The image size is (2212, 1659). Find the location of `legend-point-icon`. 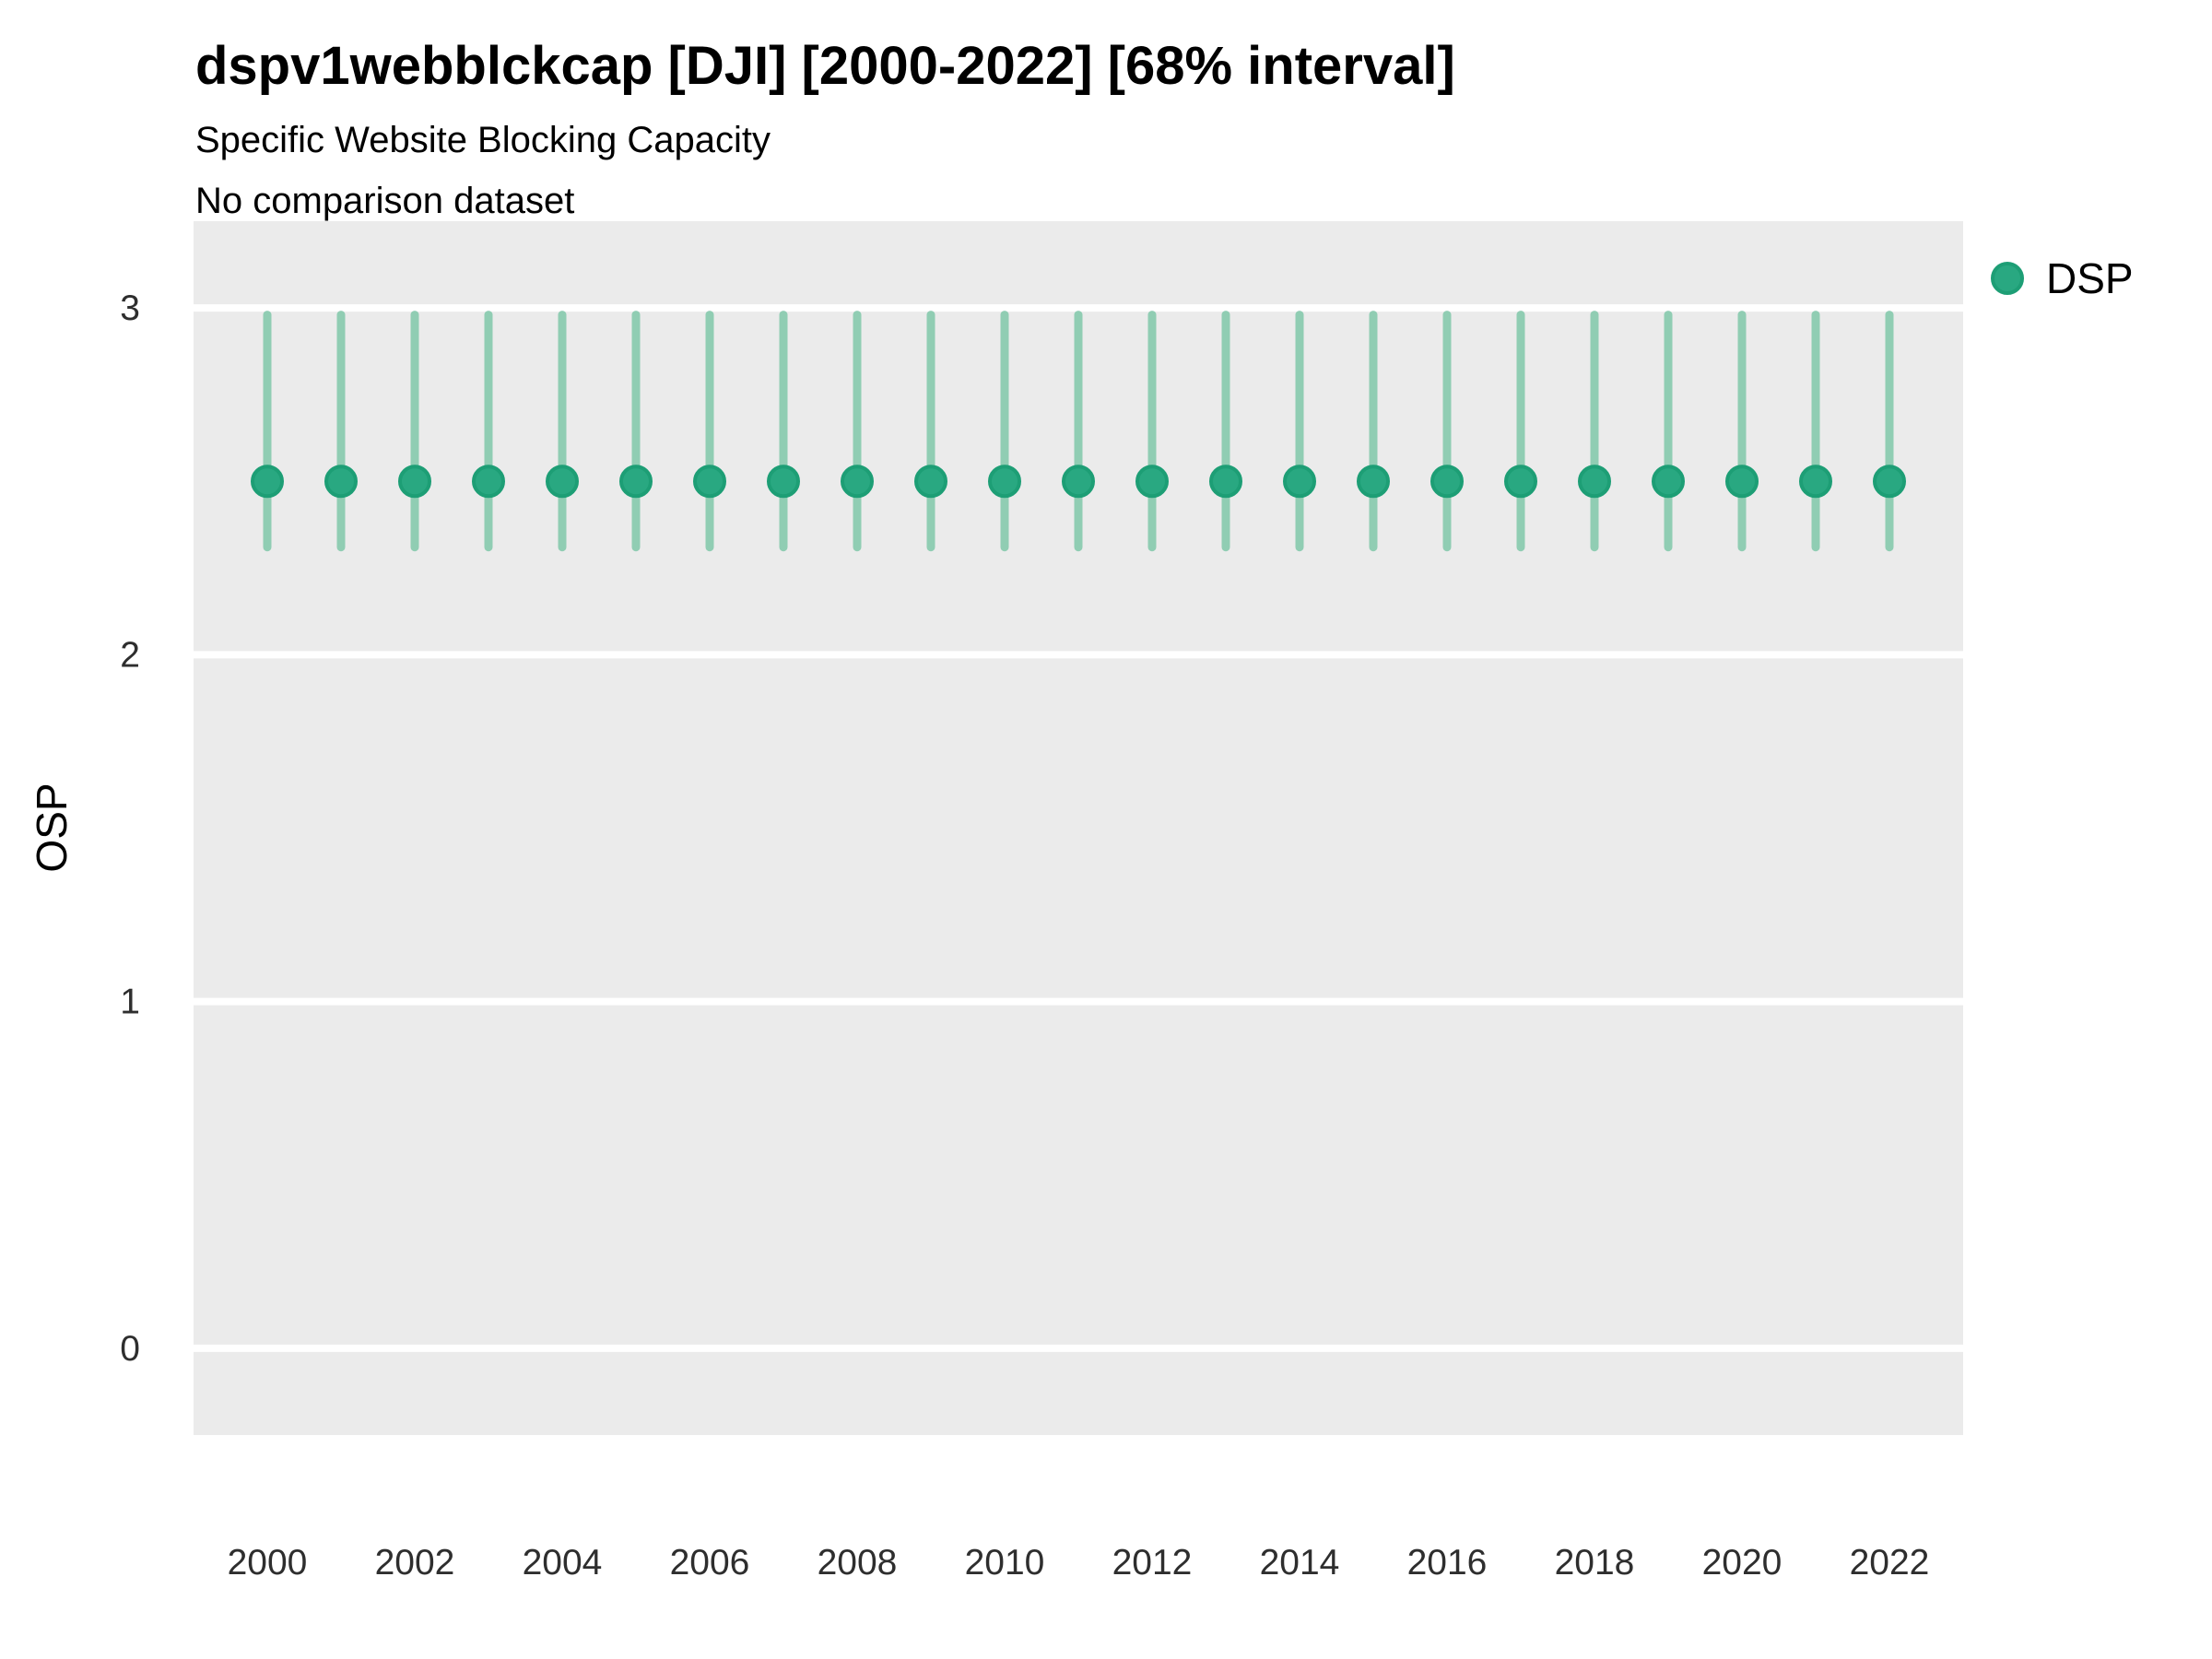

legend-point-icon is located at coordinates (2007, 278).